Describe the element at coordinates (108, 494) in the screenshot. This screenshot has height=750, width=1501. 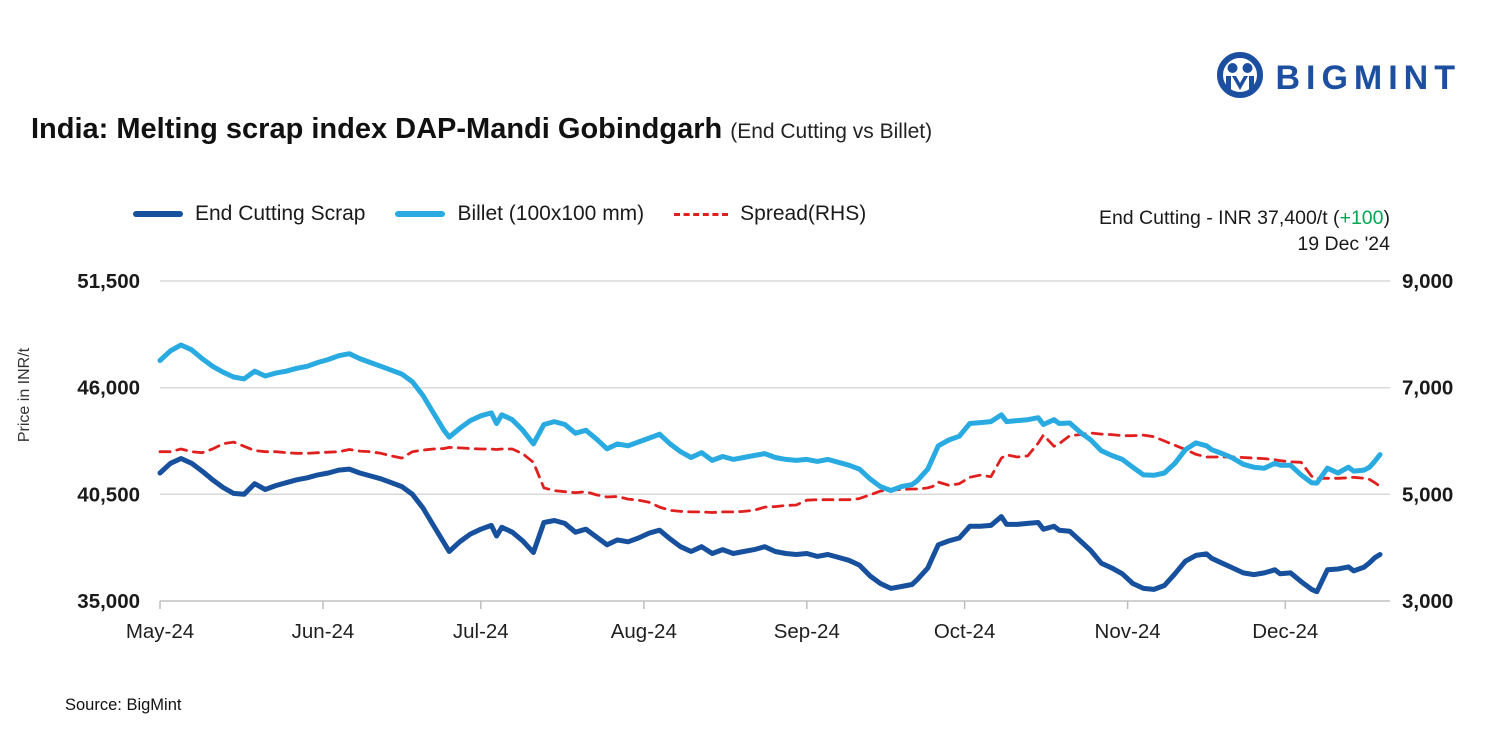
I see `y-axis-label-left: 40,500` at that location.